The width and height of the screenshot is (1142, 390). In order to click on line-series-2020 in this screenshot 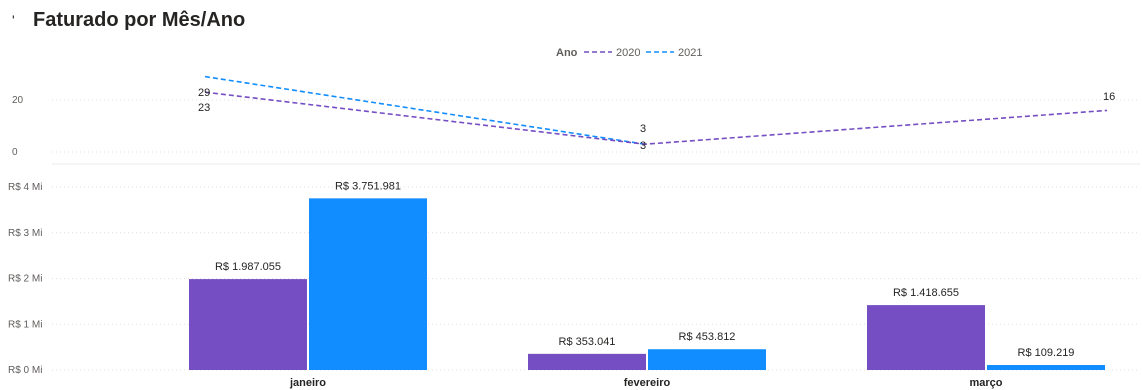, I will do `click(656, 118)`.